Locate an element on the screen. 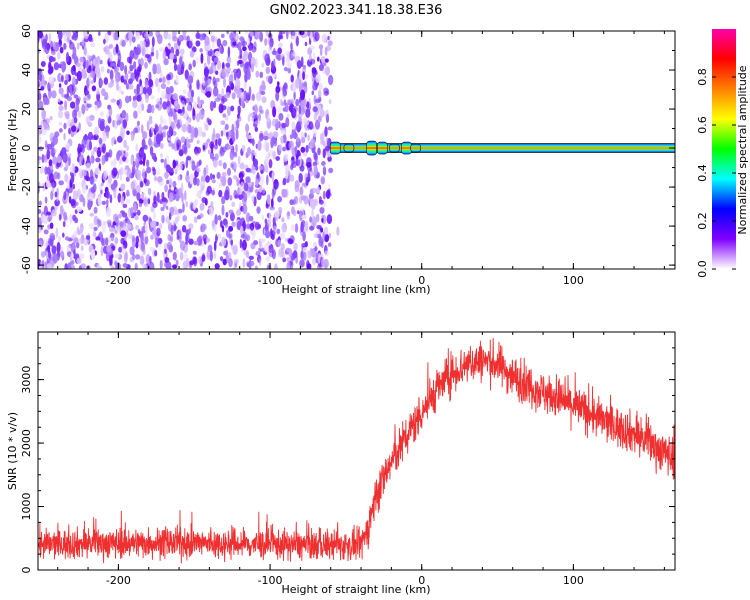 Image resolution: width=750 pixels, height=600 pixels. spectrogram-x-label: Height of straight line (km) is located at coordinates (355, 289).